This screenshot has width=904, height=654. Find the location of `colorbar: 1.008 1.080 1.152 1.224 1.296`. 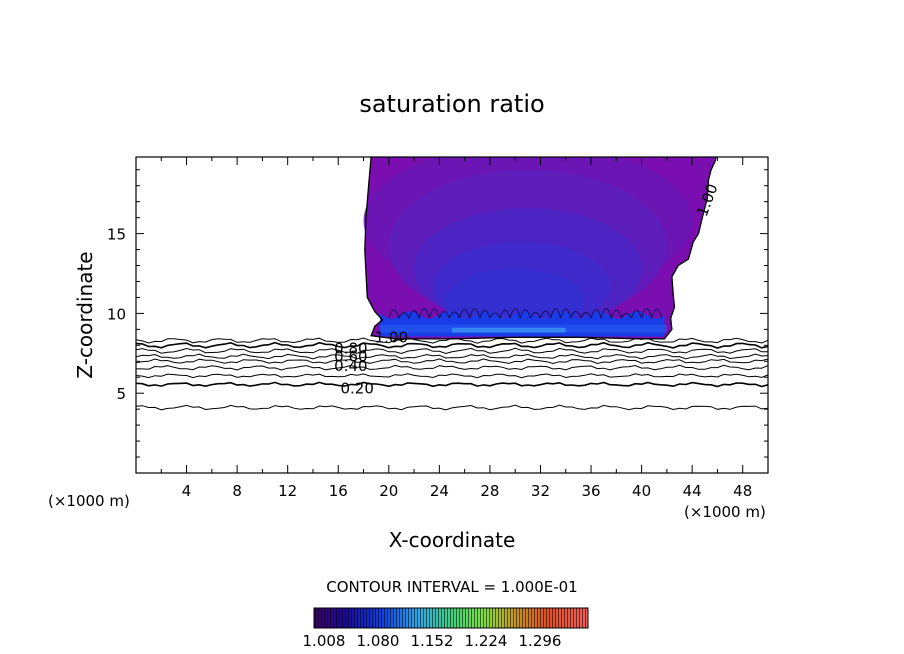

colorbar: 1.008 1.080 1.152 1.224 1.296 is located at coordinates (446, 628).